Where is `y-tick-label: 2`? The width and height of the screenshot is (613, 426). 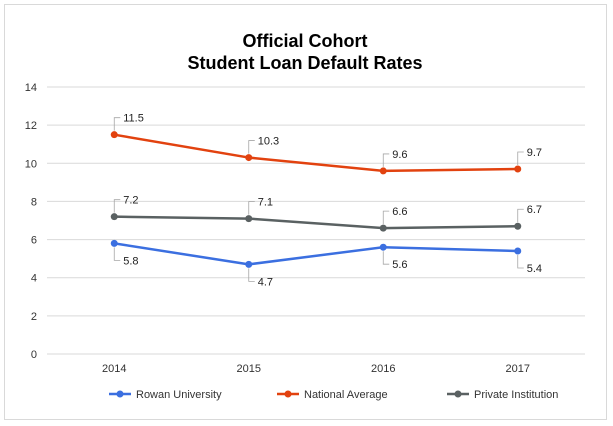
y-tick-label: 2 is located at coordinates (34, 317).